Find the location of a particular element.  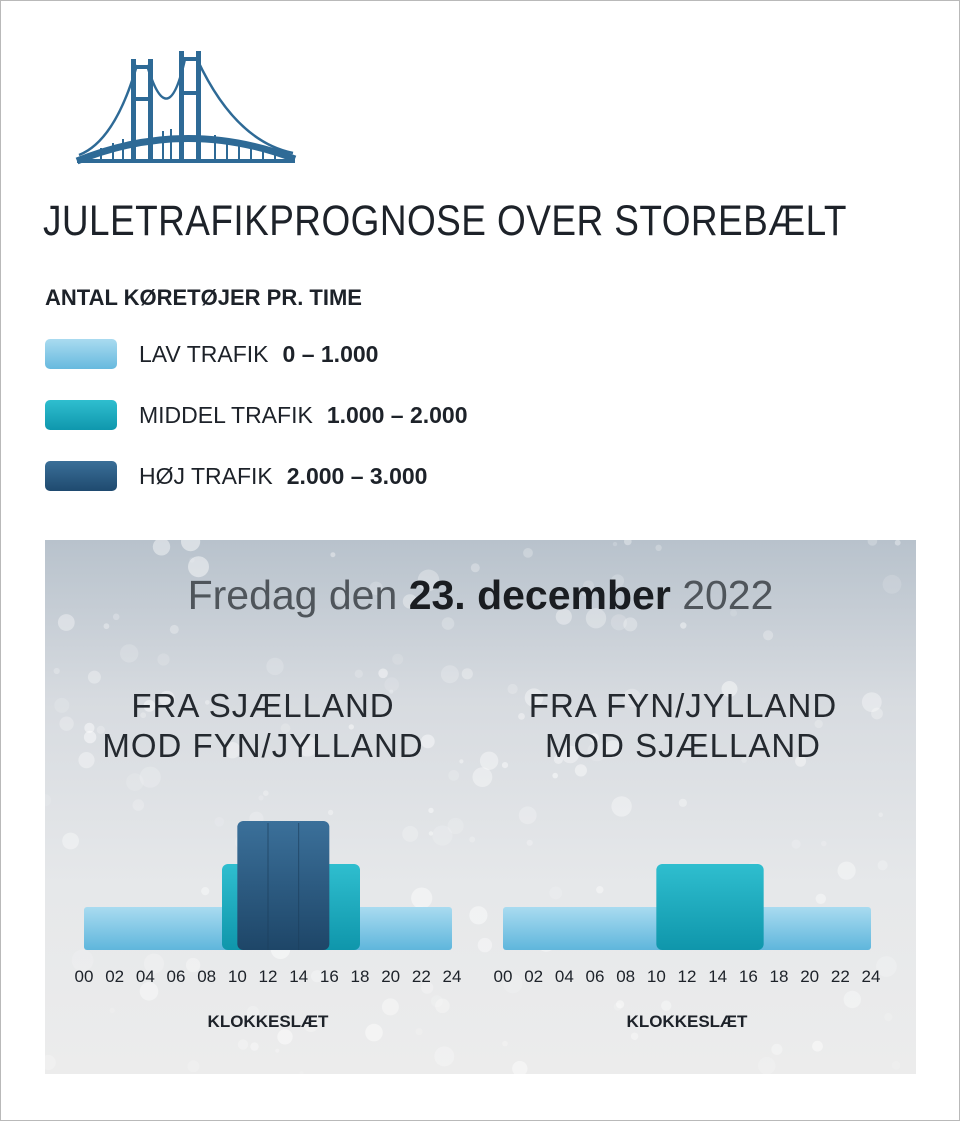

chart-2: 00 02 04 06 08 10 12 14 16 18 20 22 24 is located at coordinates (687, 925).